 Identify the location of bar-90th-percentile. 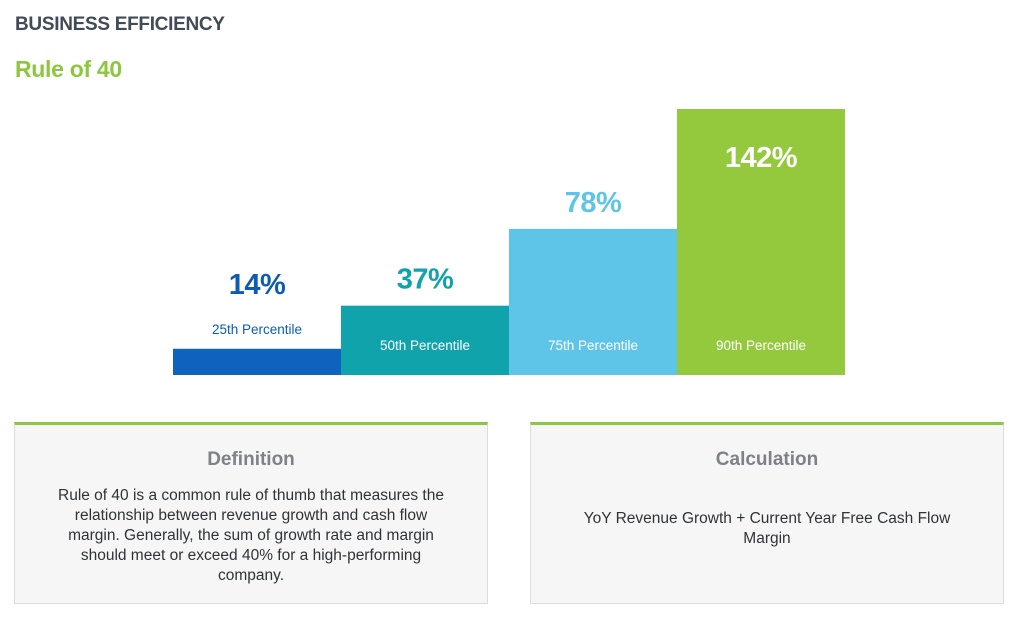
(761, 242).